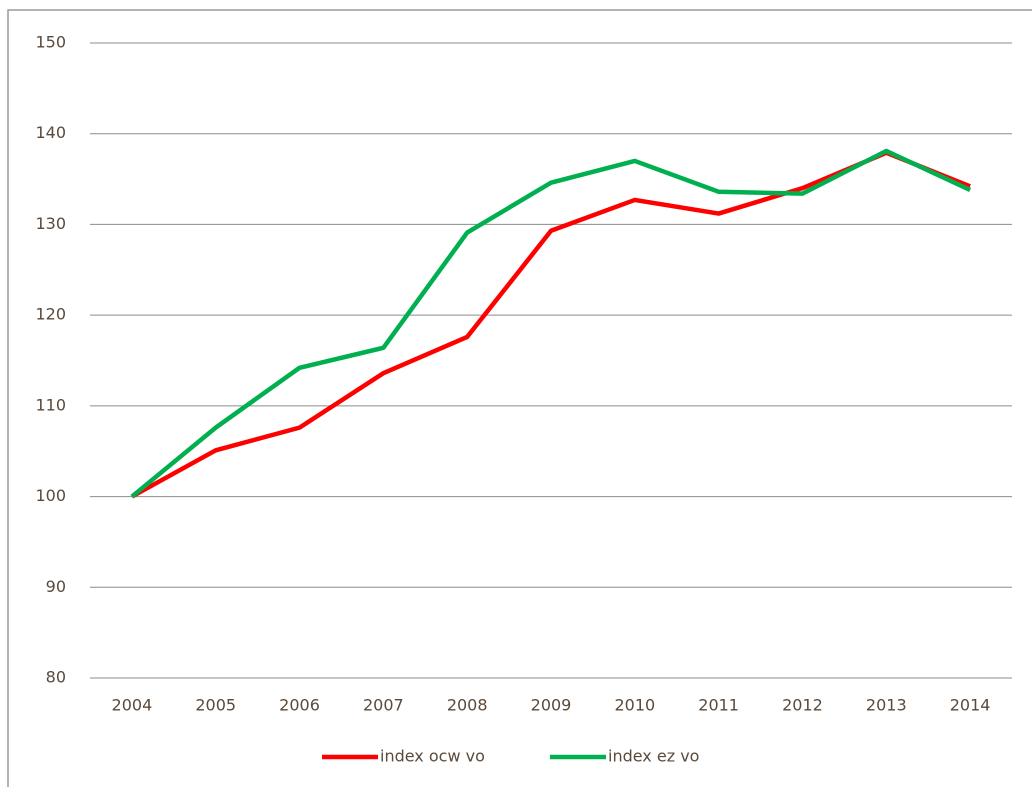  What do you see at coordinates (50, 223) in the screenshot?
I see `y-tick-label: 130` at bounding box center [50, 223].